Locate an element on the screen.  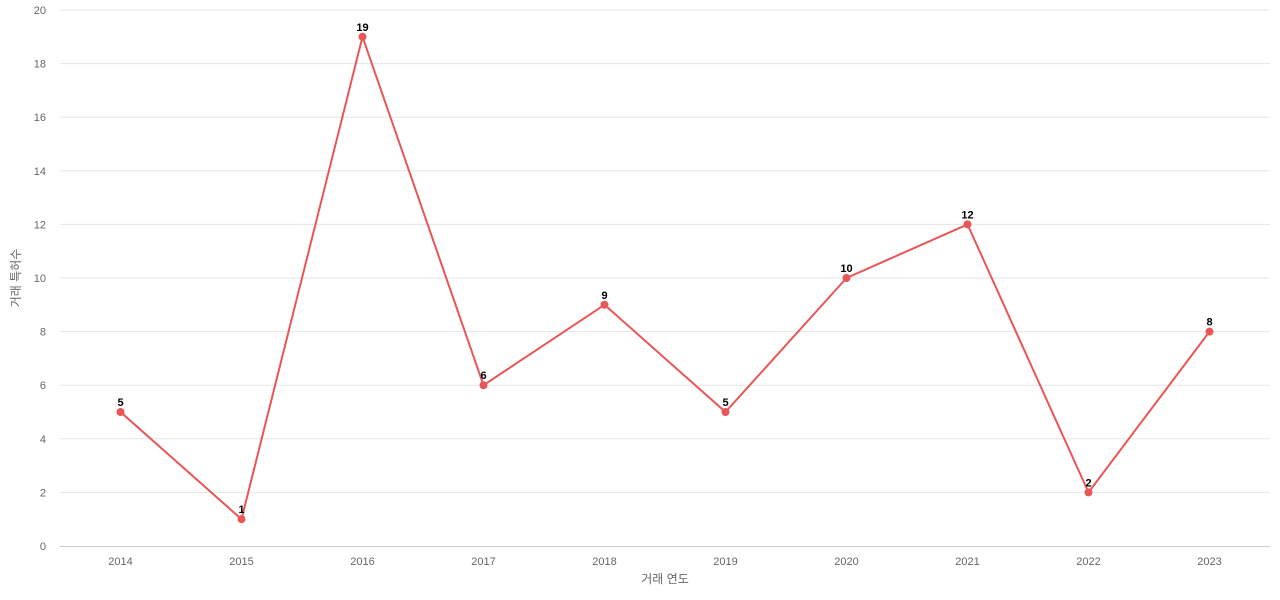
y-tick-label: 12 is located at coordinates (40, 225).